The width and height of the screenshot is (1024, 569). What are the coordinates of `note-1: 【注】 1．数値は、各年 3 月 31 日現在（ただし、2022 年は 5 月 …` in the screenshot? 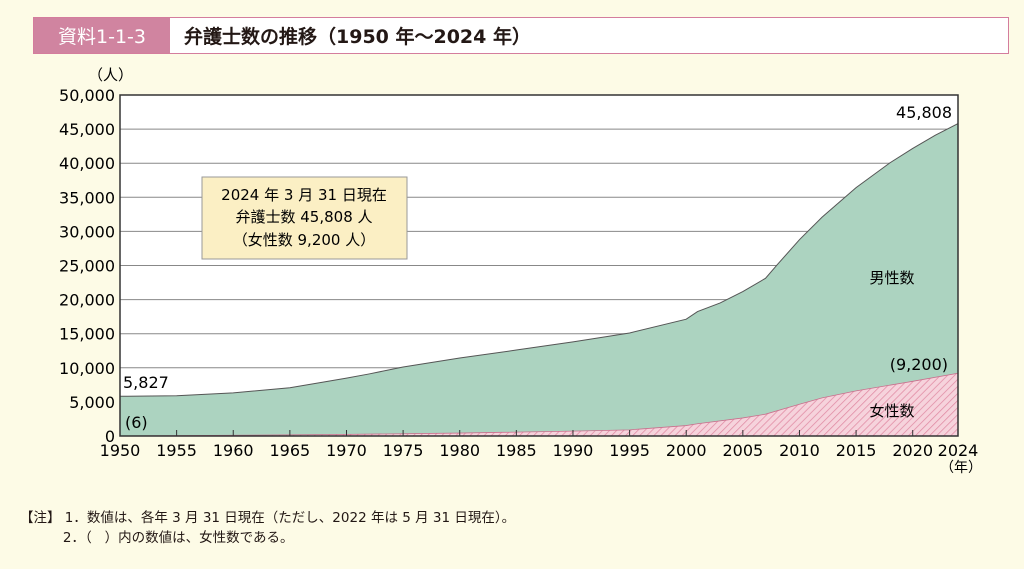 It's located at (268, 518).